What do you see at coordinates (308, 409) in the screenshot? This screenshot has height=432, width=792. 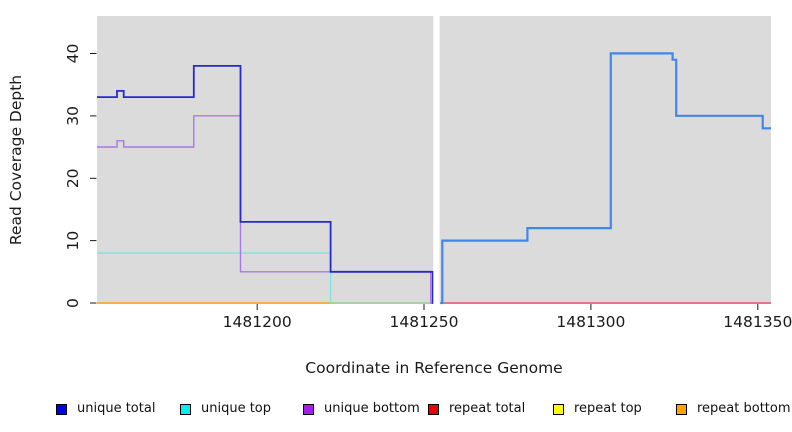 I see `unique-bottom-swatch-icon` at bounding box center [308, 409].